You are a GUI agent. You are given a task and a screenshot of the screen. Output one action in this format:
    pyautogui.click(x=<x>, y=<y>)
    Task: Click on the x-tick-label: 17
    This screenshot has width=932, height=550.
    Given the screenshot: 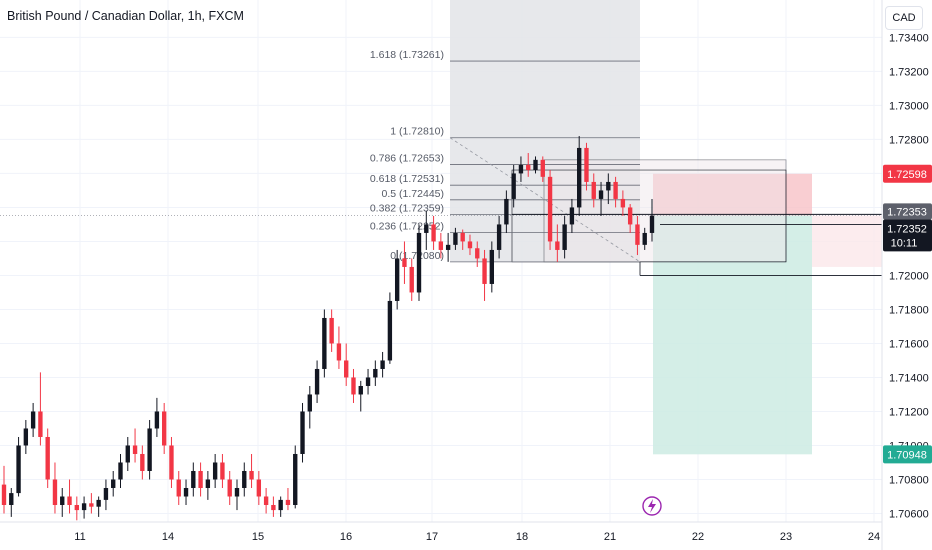 What is the action you would take?
    pyautogui.click(x=432, y=537)
    